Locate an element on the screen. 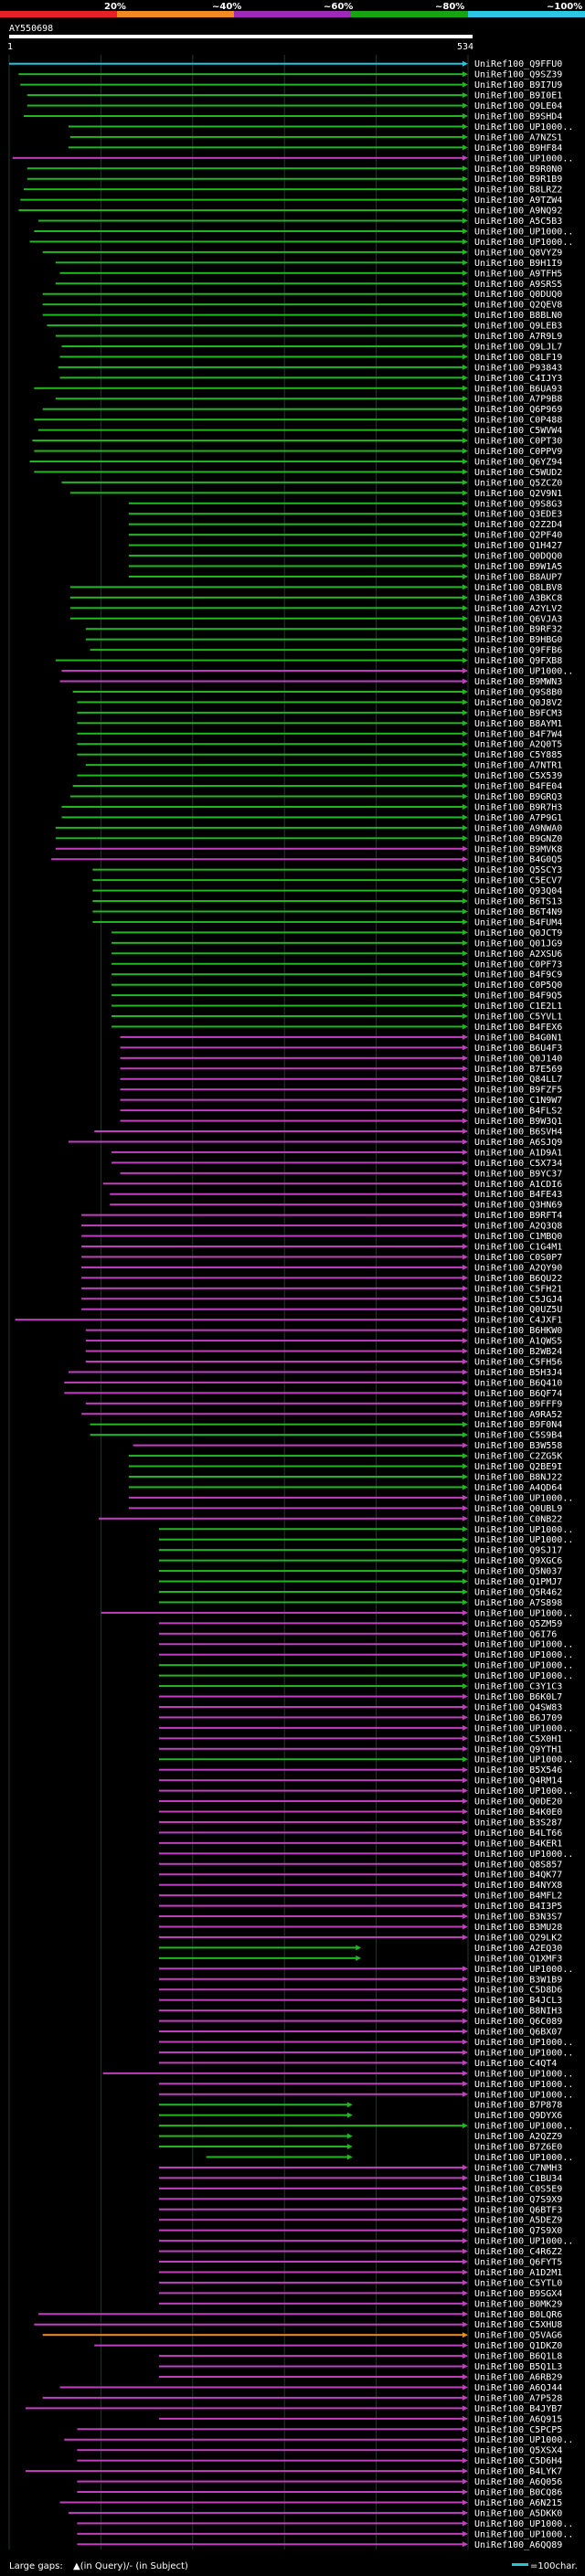 The height and width of the screenshot is (2576, 585). hit-label: UniRef100_C3Y1C3 is located at coordinates (518, 1687).